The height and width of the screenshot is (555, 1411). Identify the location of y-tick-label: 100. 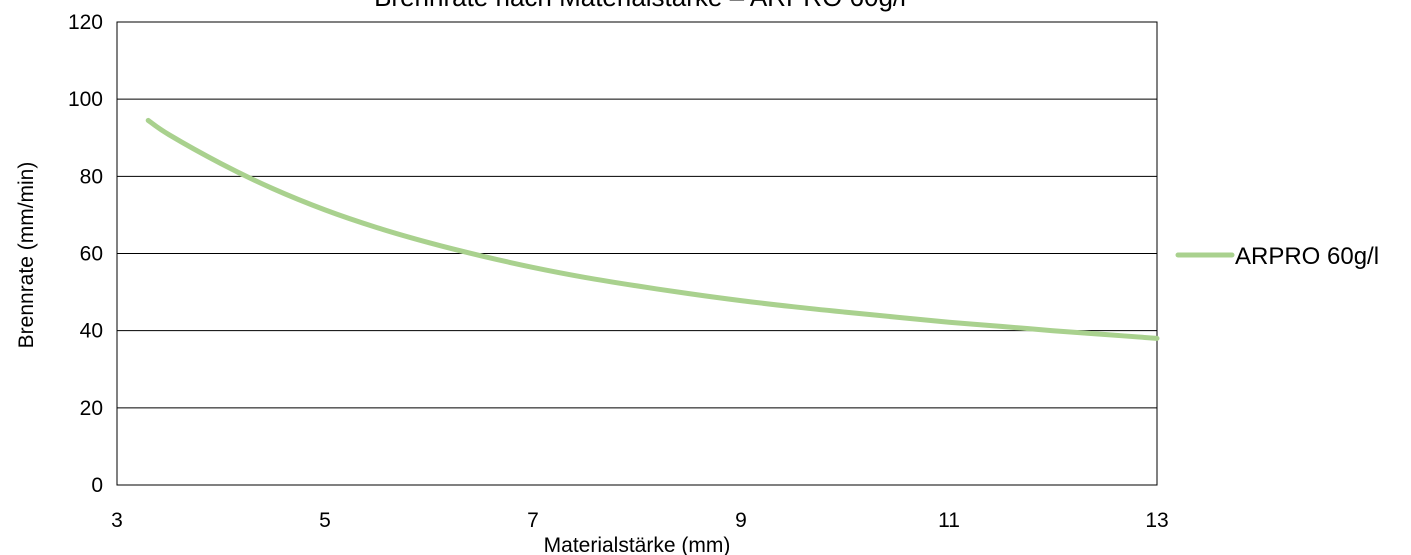
(85, 99).